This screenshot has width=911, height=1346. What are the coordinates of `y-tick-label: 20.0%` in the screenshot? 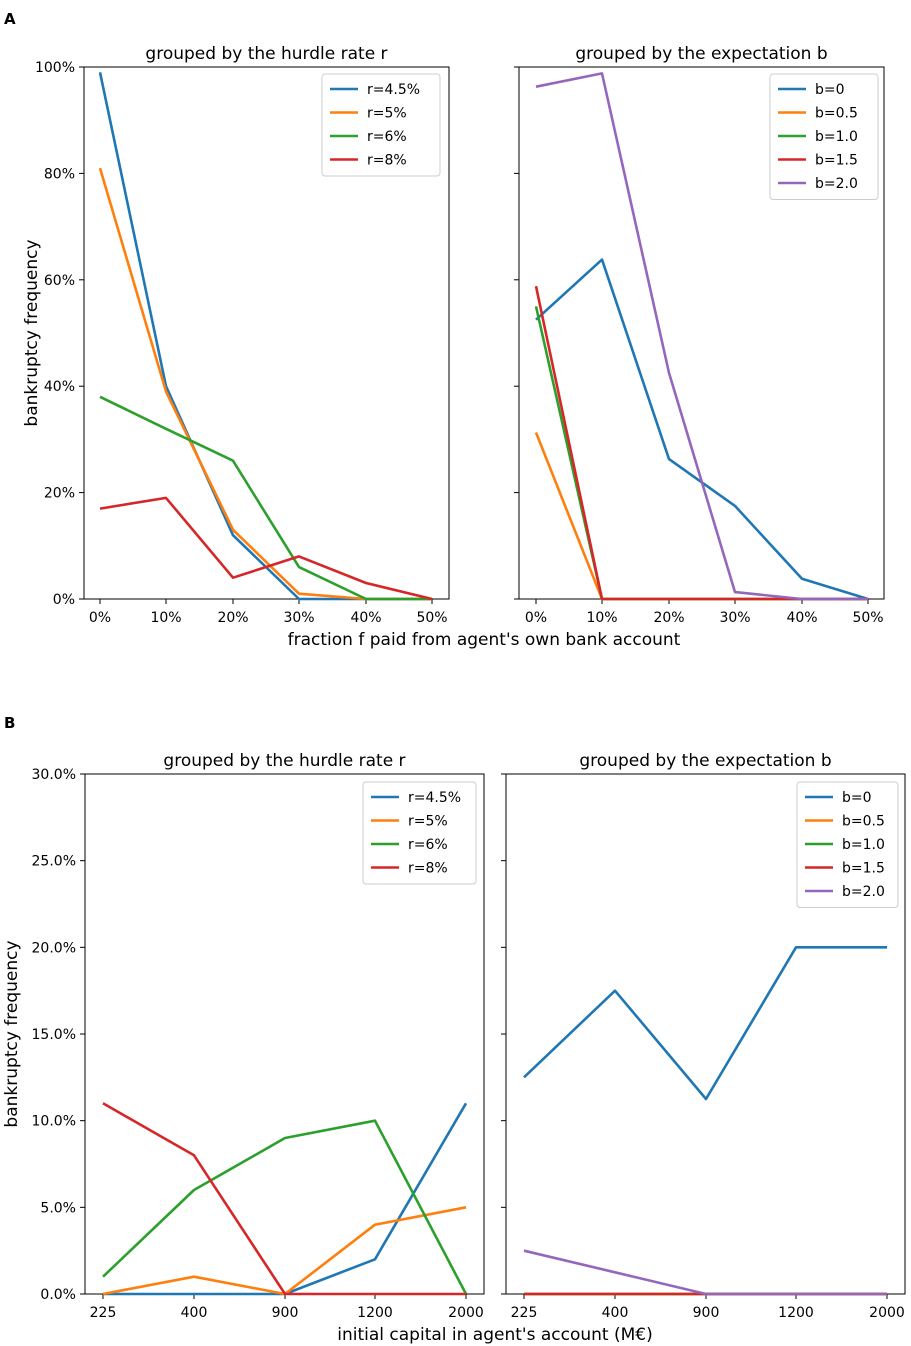 It's located at (54, 948).